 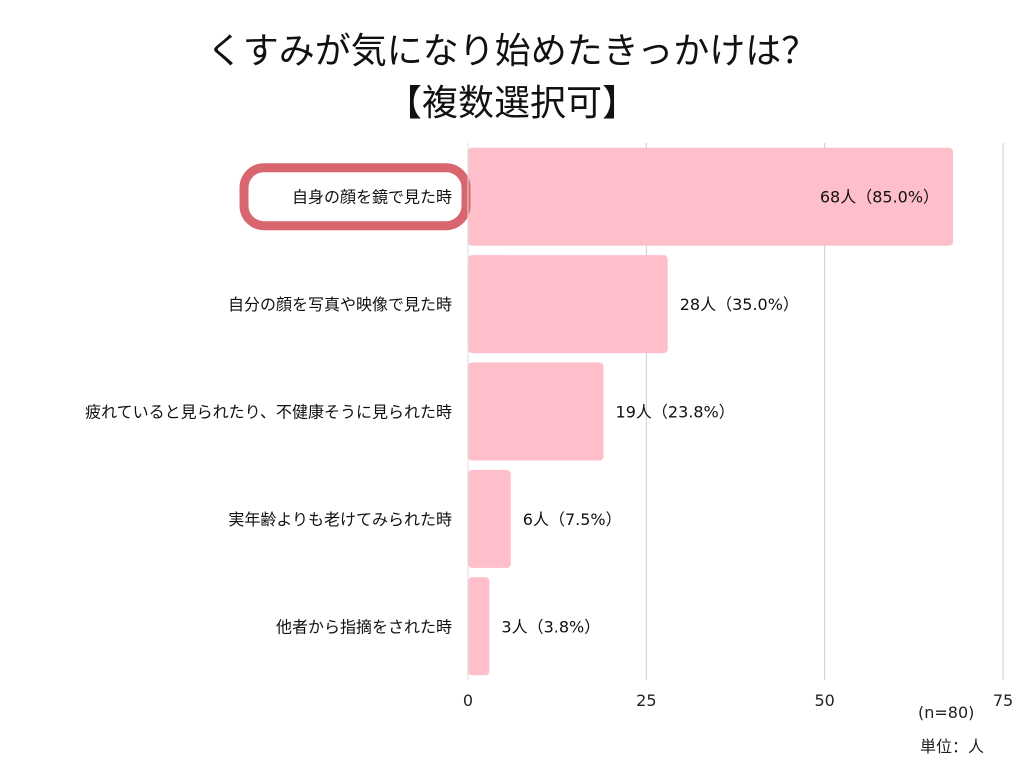 What do you see at coordinates (512, 51) in the screenshot?
I see `chart-title: くすみが気になり始めたきっかけは？` at bounding box center [512, 51].